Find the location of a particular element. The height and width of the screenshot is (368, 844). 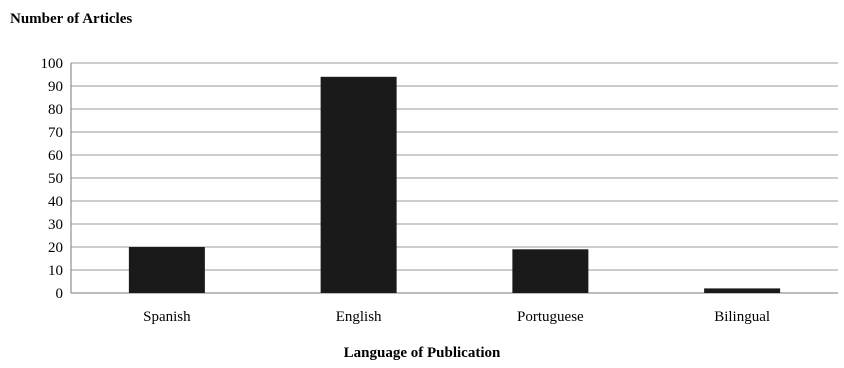

y-tick-label-0: 0 is located at coordinates (60, 294).